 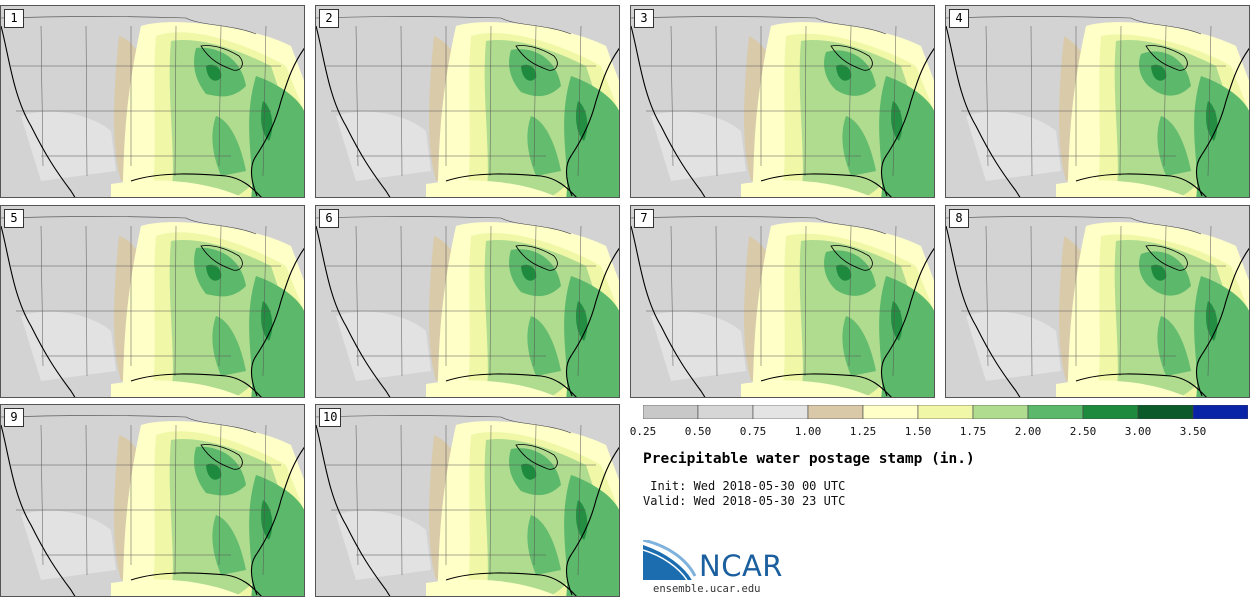 I want to click on colorbar-tick: 1.50, so click(x=918, y=431).